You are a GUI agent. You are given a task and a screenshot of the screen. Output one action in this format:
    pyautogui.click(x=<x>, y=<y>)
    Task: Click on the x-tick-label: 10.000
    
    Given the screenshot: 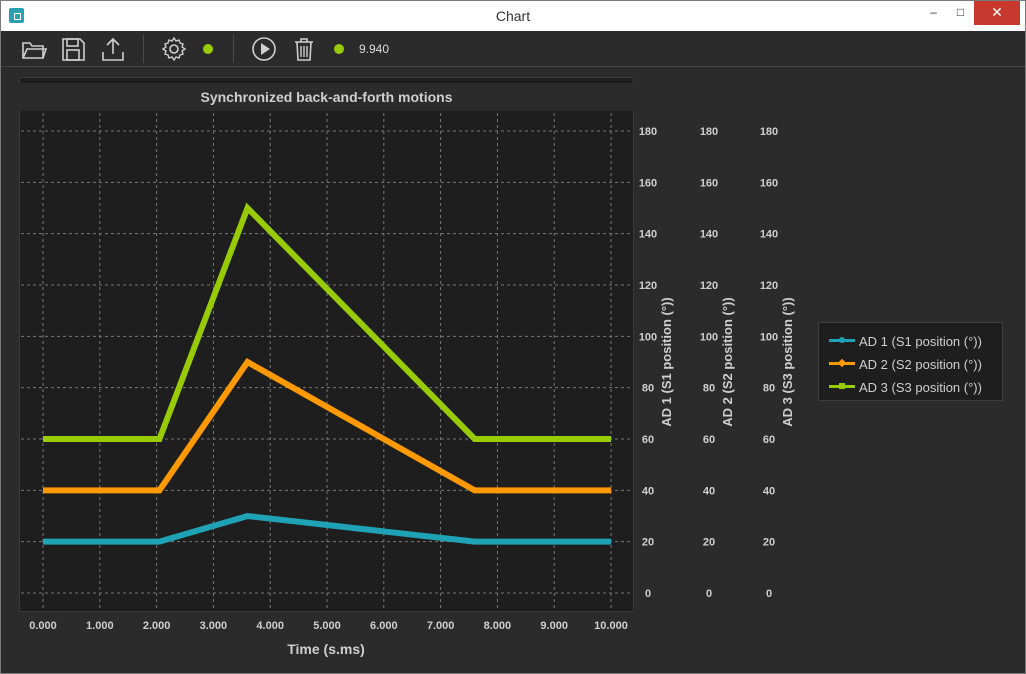 What is the action you would take?
    pyautogui.click(x=611, y=626)
    